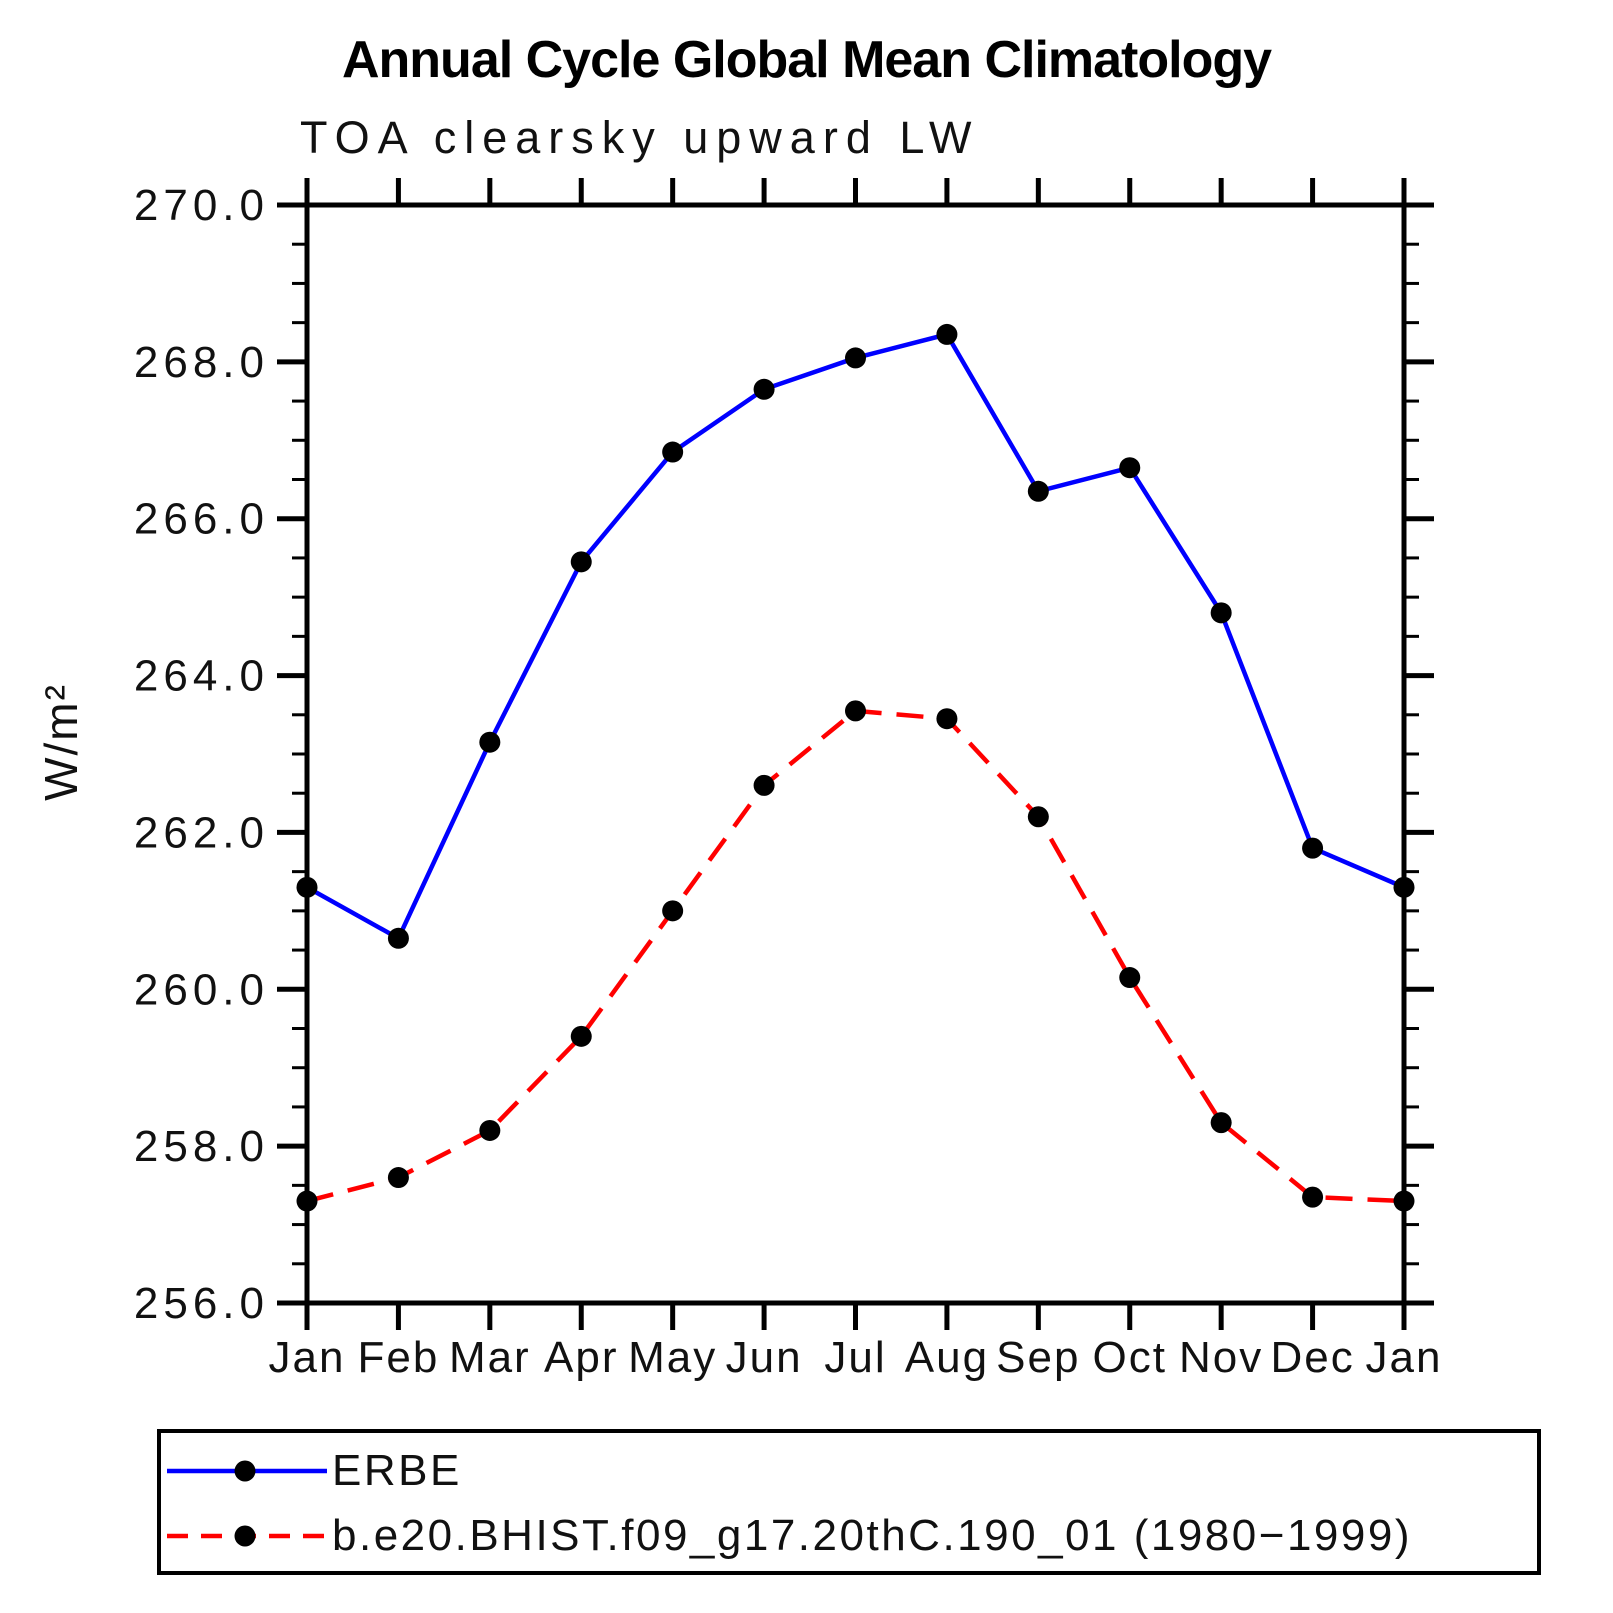 Image resolution: width=1613 pixels, height=1613 pixels. I want to click on y-tick-label: 270.0, so click(201, 205).